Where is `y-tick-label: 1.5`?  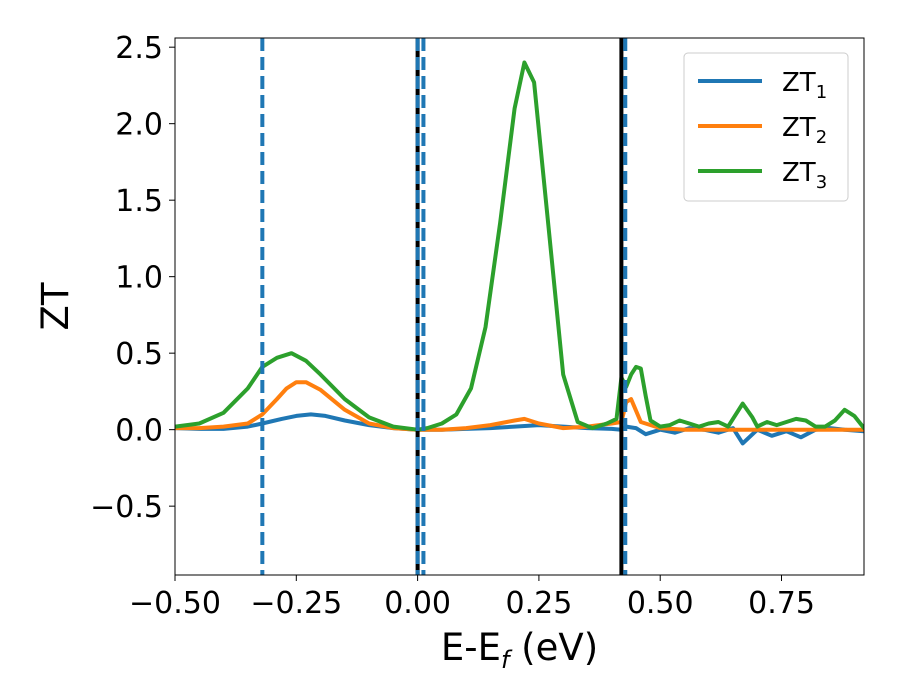 y-tick-label: 1.5 is located at coordinates (139, 201).